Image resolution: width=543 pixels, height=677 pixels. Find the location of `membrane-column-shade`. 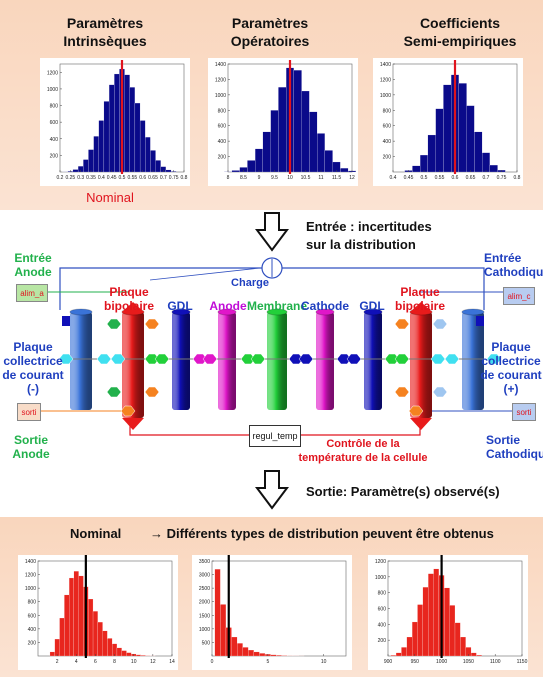

membrane-column-shade is located at coordinates (277, 361).